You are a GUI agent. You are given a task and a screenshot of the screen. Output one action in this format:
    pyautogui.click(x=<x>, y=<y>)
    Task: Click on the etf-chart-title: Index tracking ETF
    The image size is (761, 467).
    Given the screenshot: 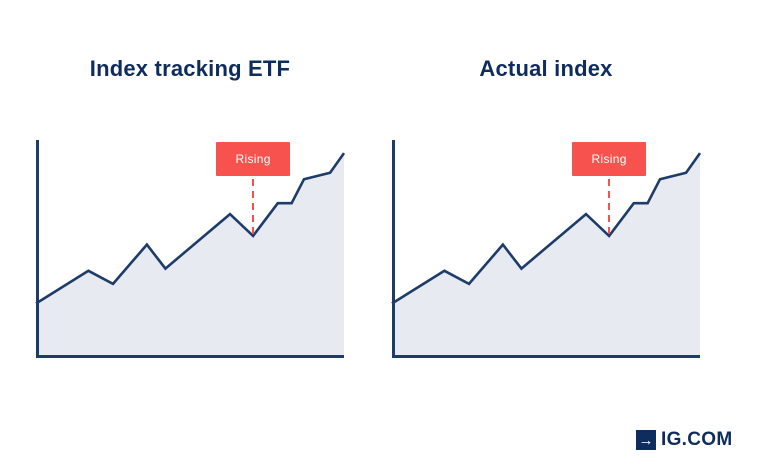 What is the action you would take?
    pyautogui.click(x=190, y=68)
    